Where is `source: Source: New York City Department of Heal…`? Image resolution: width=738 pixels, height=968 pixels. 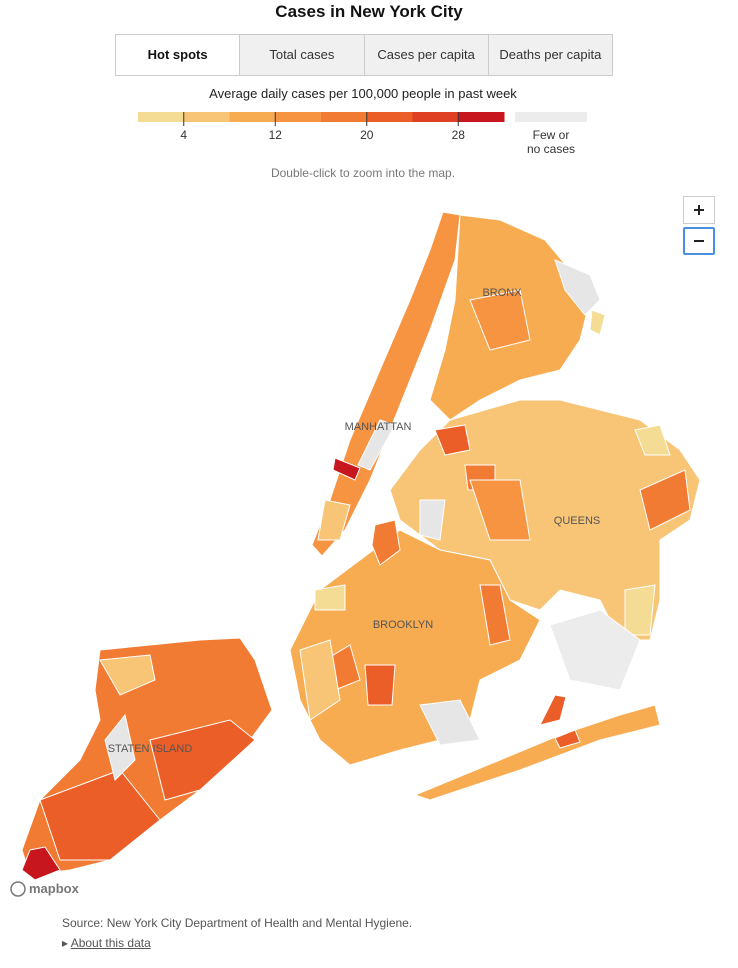 source: Source: New York City Department of Heal… is located at coordinates (237, 923).